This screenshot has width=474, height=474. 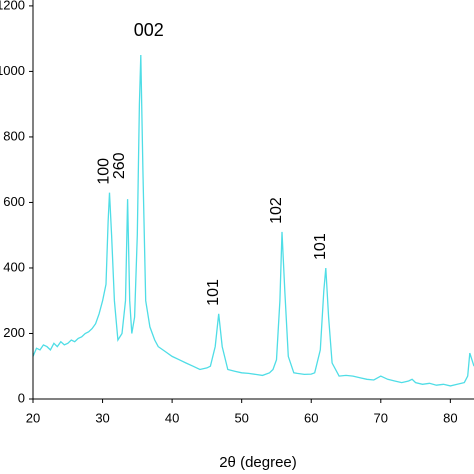 I want to click on peak-label: 260, so click(x=119, y=165).